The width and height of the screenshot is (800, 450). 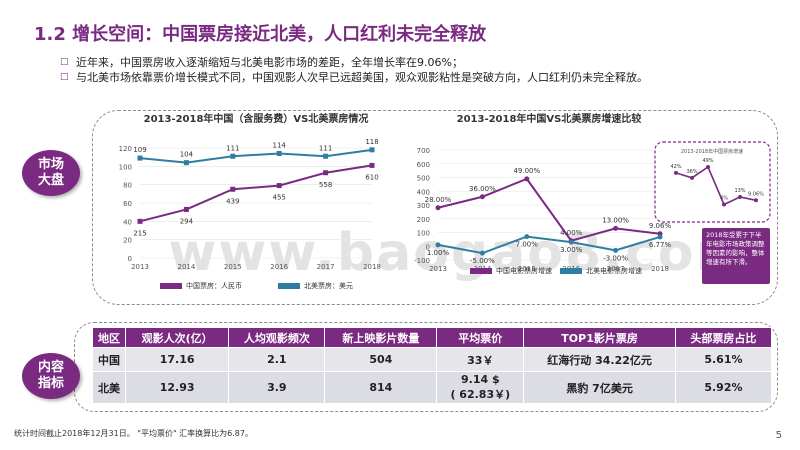 I want to click on indicator-cell: 北美, so click(x=109, y=387).